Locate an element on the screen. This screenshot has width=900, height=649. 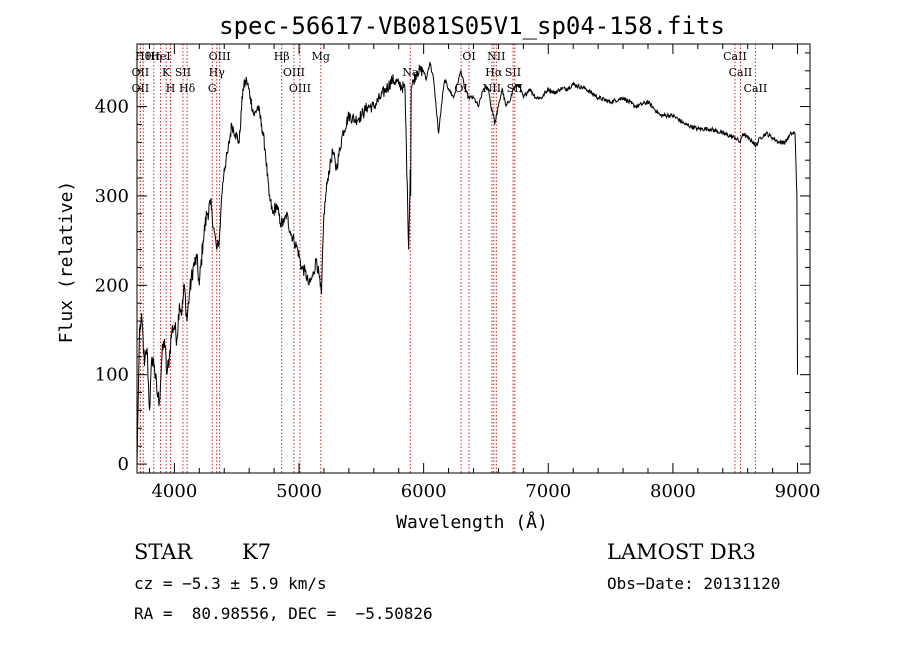
x-axis-label: Wavelength (Å) is located at coordinates (472, 522).